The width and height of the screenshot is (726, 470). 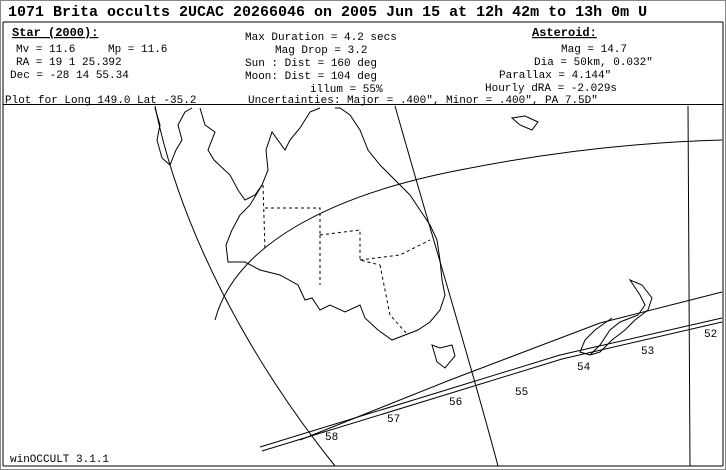 I want to click on time-label: 52, so click(x=710, y=335).